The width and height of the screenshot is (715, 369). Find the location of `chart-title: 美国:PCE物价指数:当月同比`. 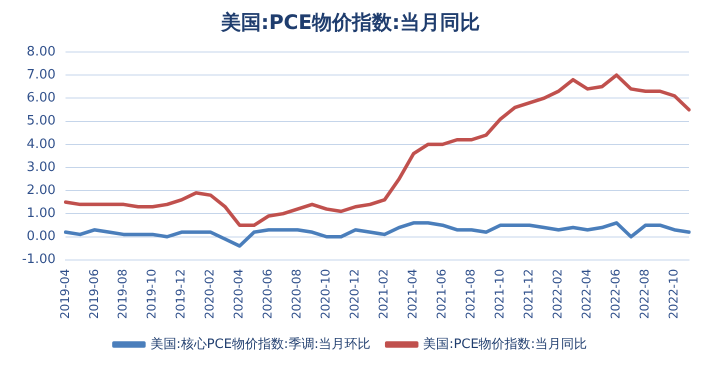

chart-title: 美国:PCE物价指数:当月同比 is located at coordinates (350, 22).